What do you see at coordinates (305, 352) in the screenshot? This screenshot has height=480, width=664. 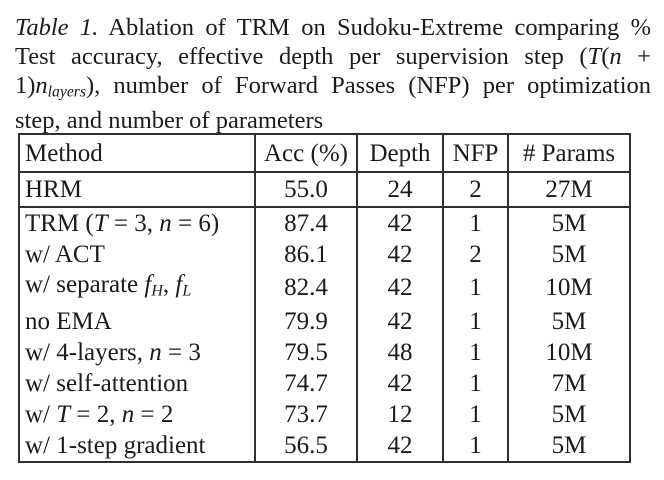 I see `acc-cell: 79.5` at bounding box center [305, 352].